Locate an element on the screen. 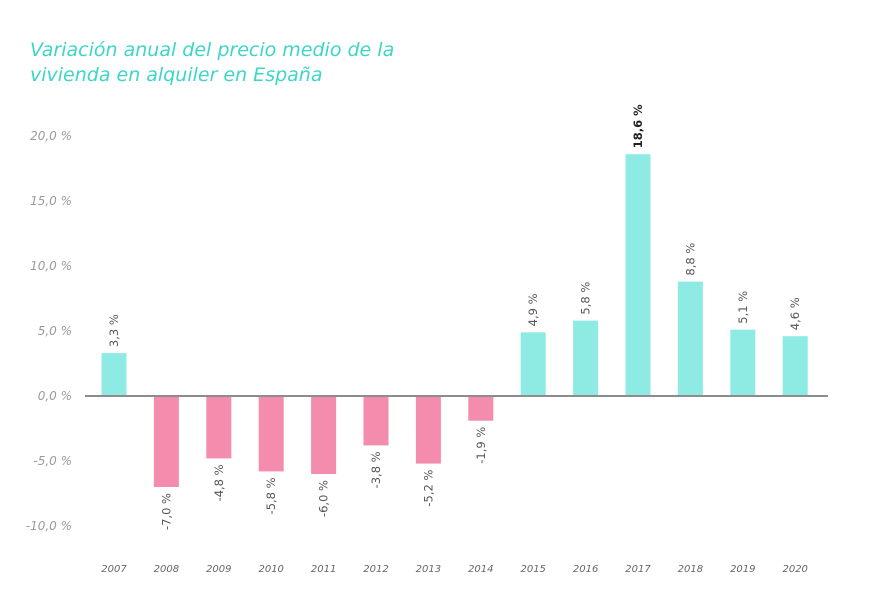 The height and width of the screenshot is (602, 873). bar-2016 is located at coordinates (586, 358).